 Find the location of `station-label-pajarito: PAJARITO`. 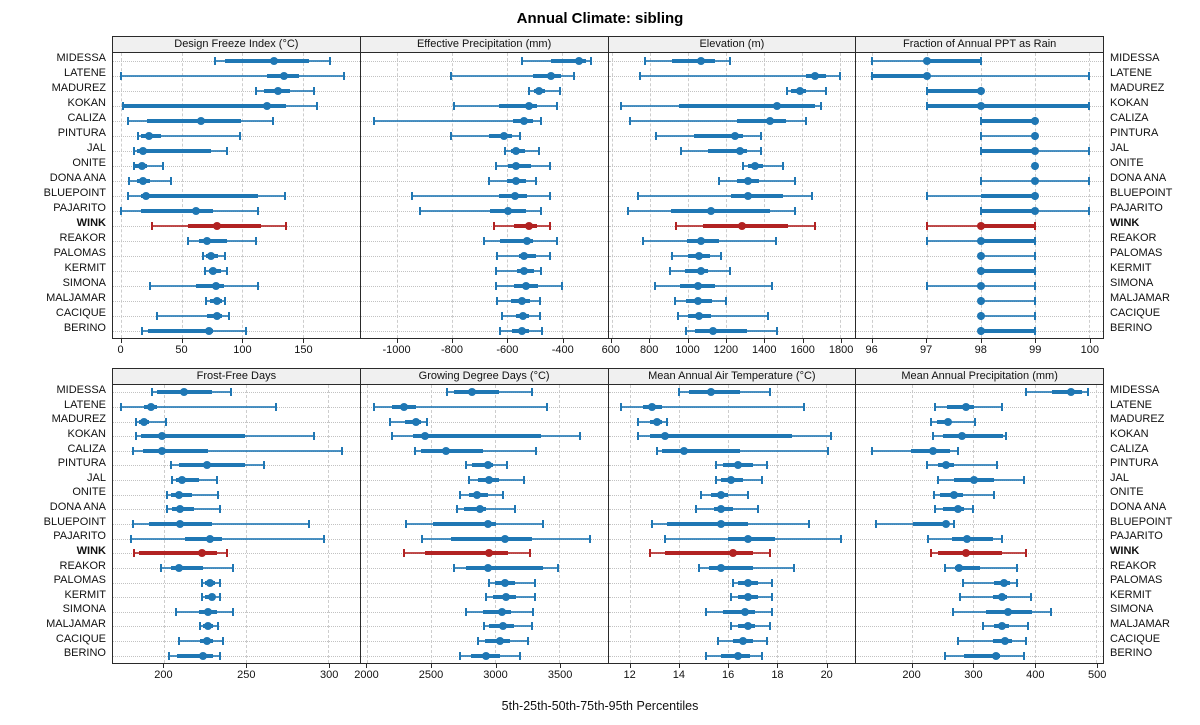

station-label-pajarito: PAJARITO is located at coordinates (79, 536).